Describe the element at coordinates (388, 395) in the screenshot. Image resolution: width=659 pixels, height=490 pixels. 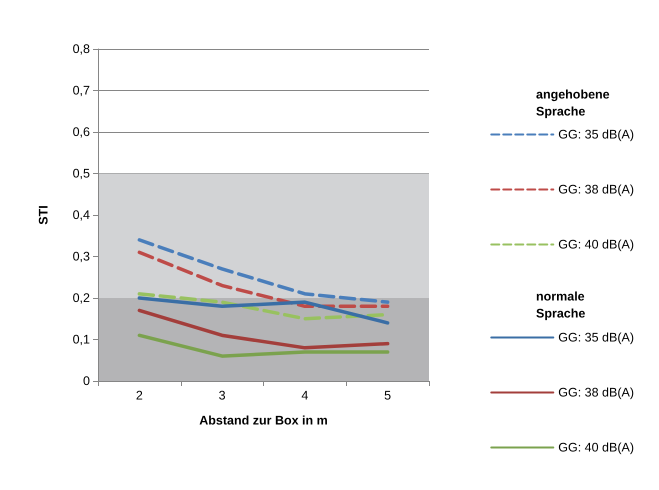
I see `x-tick-label: 5` at that location.